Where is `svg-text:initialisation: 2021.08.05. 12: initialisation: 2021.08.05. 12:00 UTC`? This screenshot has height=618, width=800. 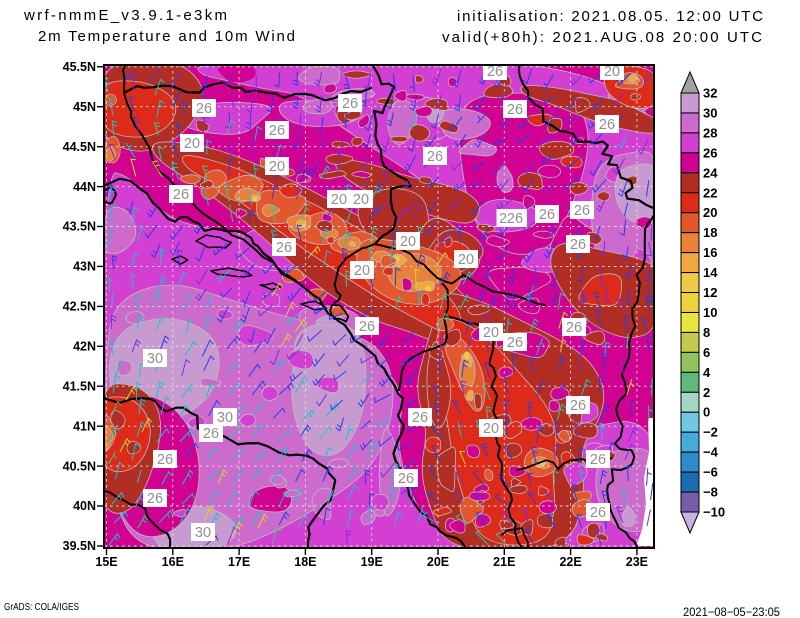
svg-text:initialisation: 2021.08.05. 12: initialisation: 2021.08.05. 12:00 UTC is located at coordinates (610, 16).